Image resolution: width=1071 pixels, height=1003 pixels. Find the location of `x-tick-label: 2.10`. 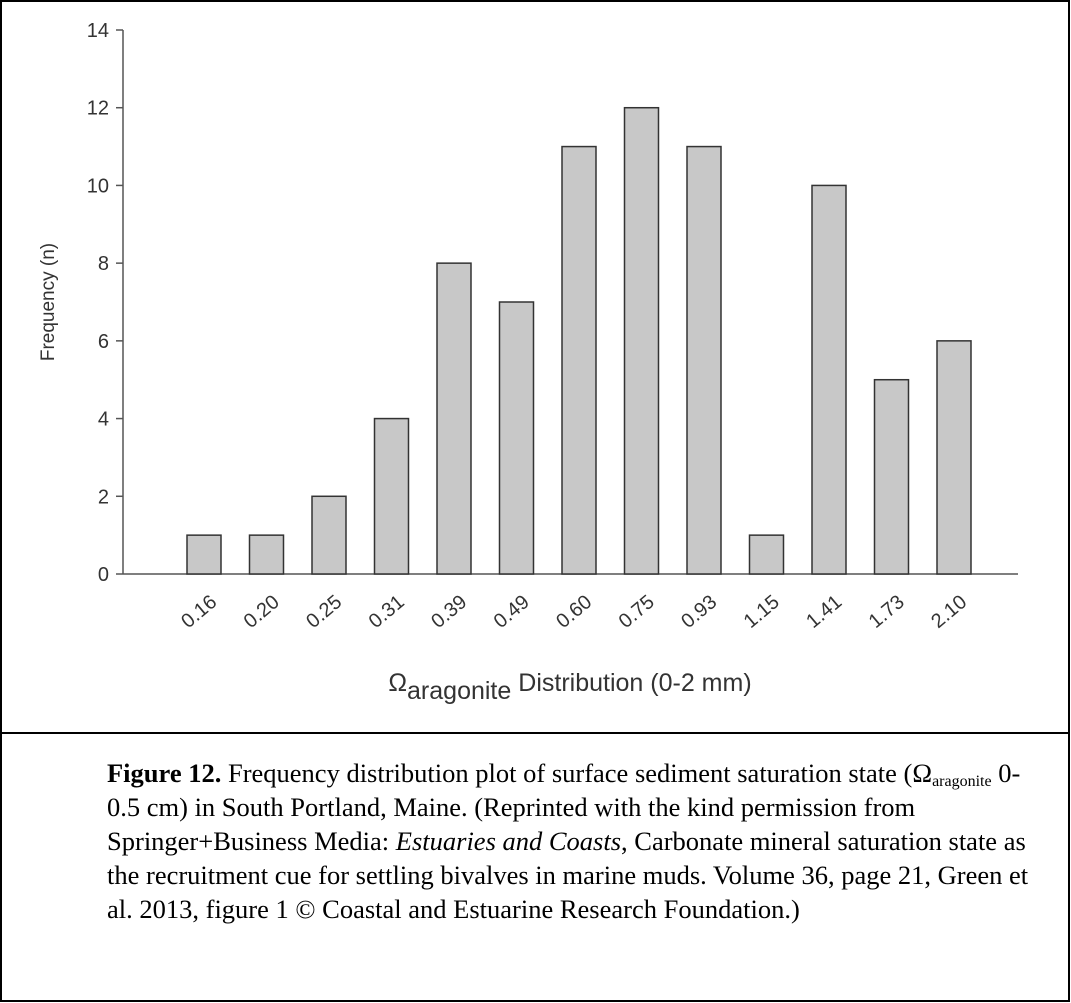

x-tick-label: 2.10 is located at coordinates (949, 612).